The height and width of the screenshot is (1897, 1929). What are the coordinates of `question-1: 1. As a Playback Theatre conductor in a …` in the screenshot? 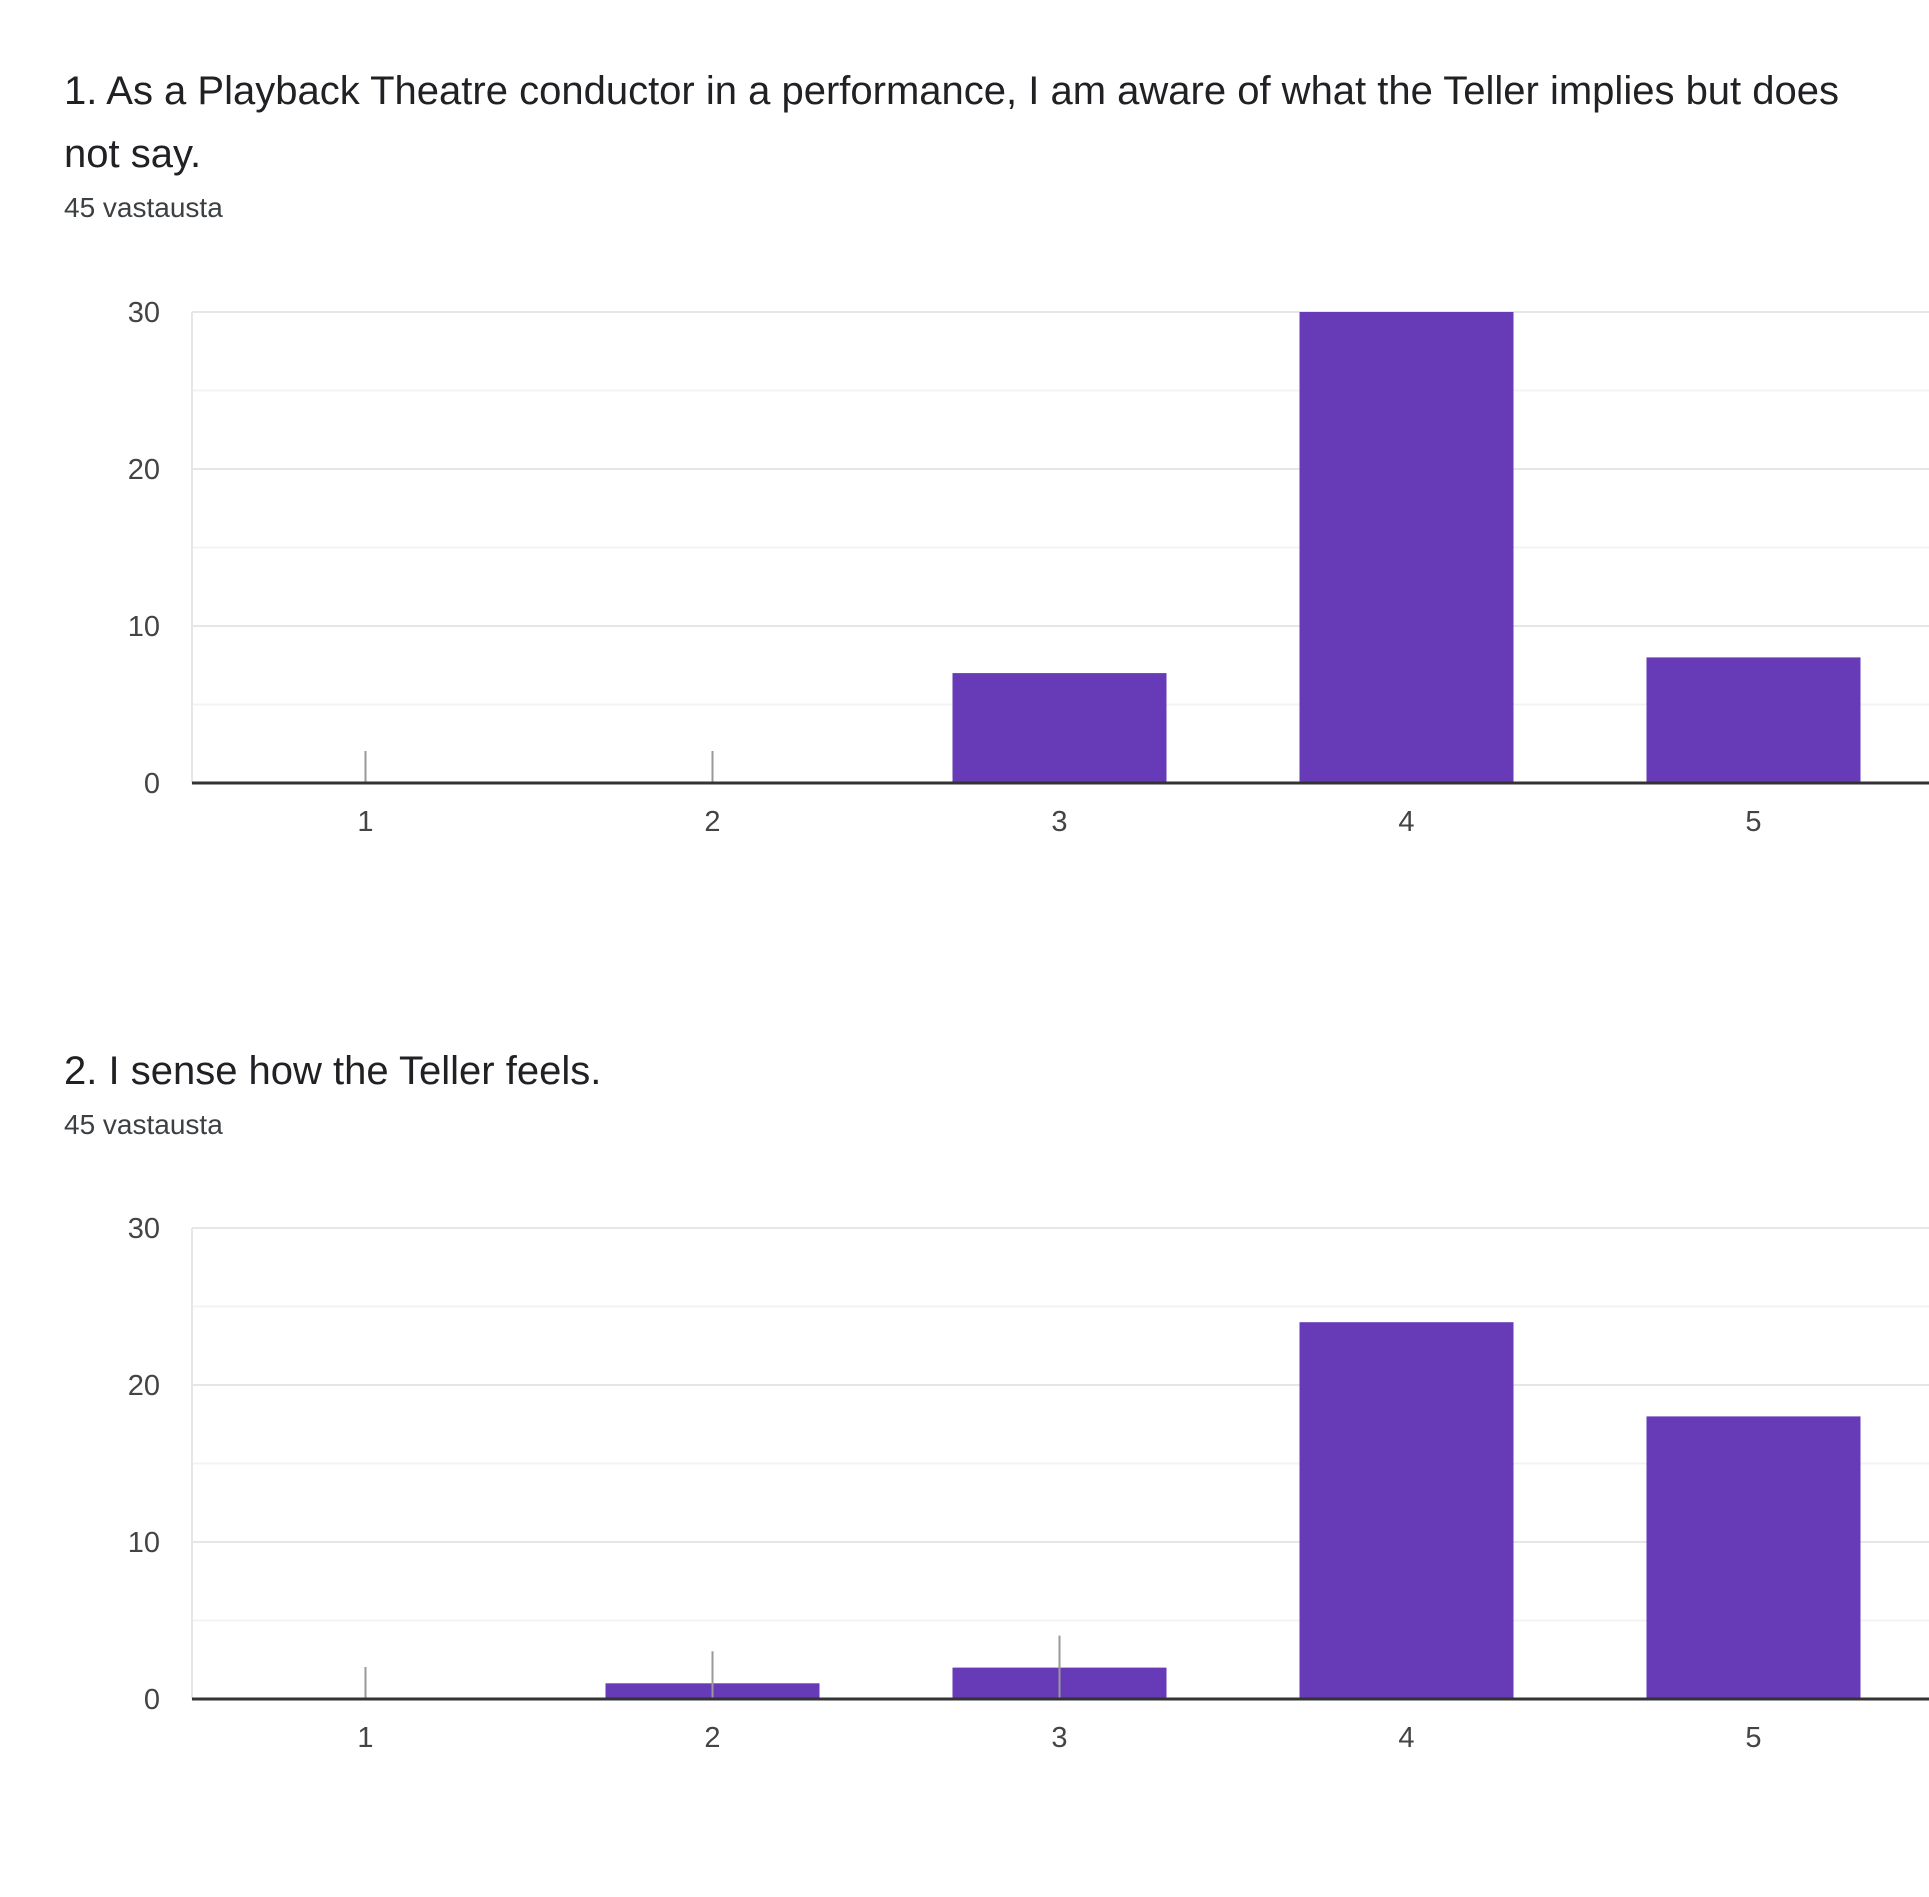 It's located at (974, 143).